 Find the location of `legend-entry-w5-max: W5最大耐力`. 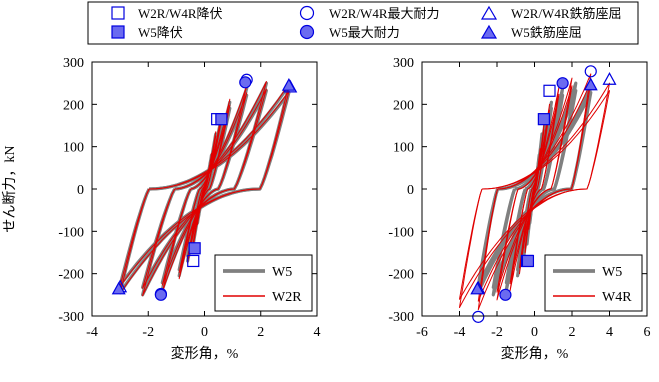

legend-entry-w5-max: W5最大耐力 is located at coordinates (349, 32).